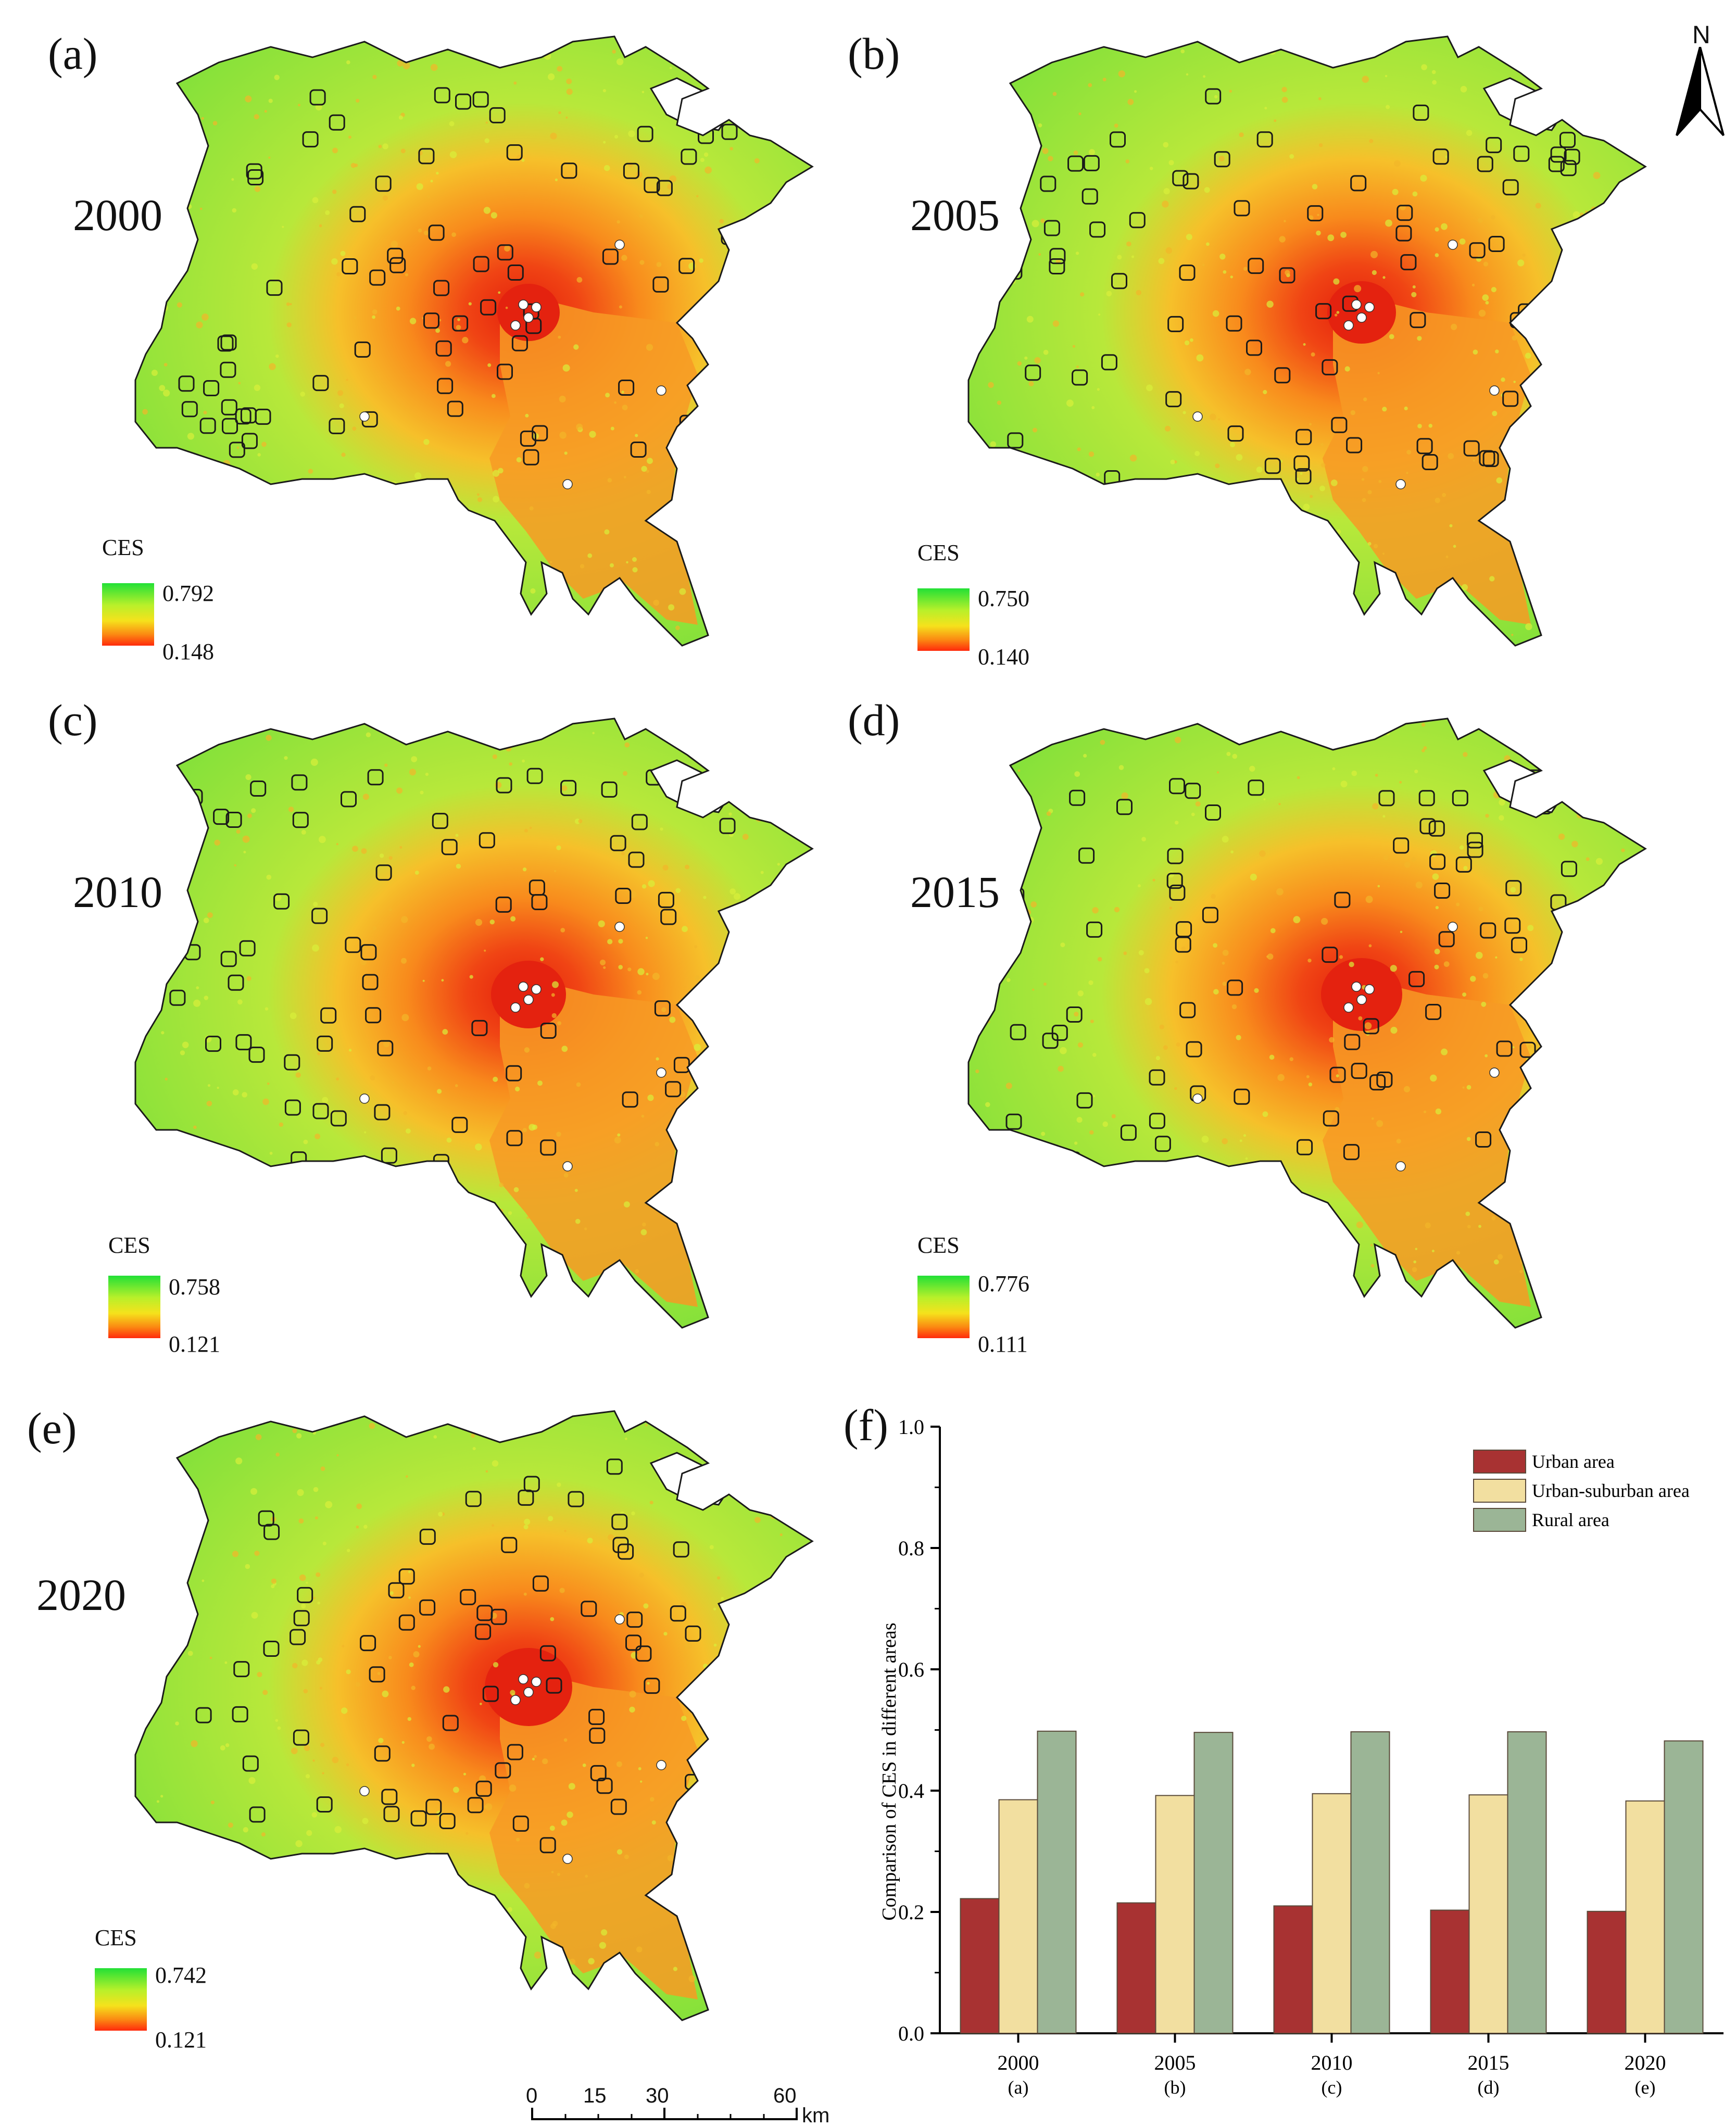 This screenshot has height=2127, width=1736. What do you see at coordinates (473, 341) in the screenshot?
I see `ces-raster-base` at bounding box center [473, 341].